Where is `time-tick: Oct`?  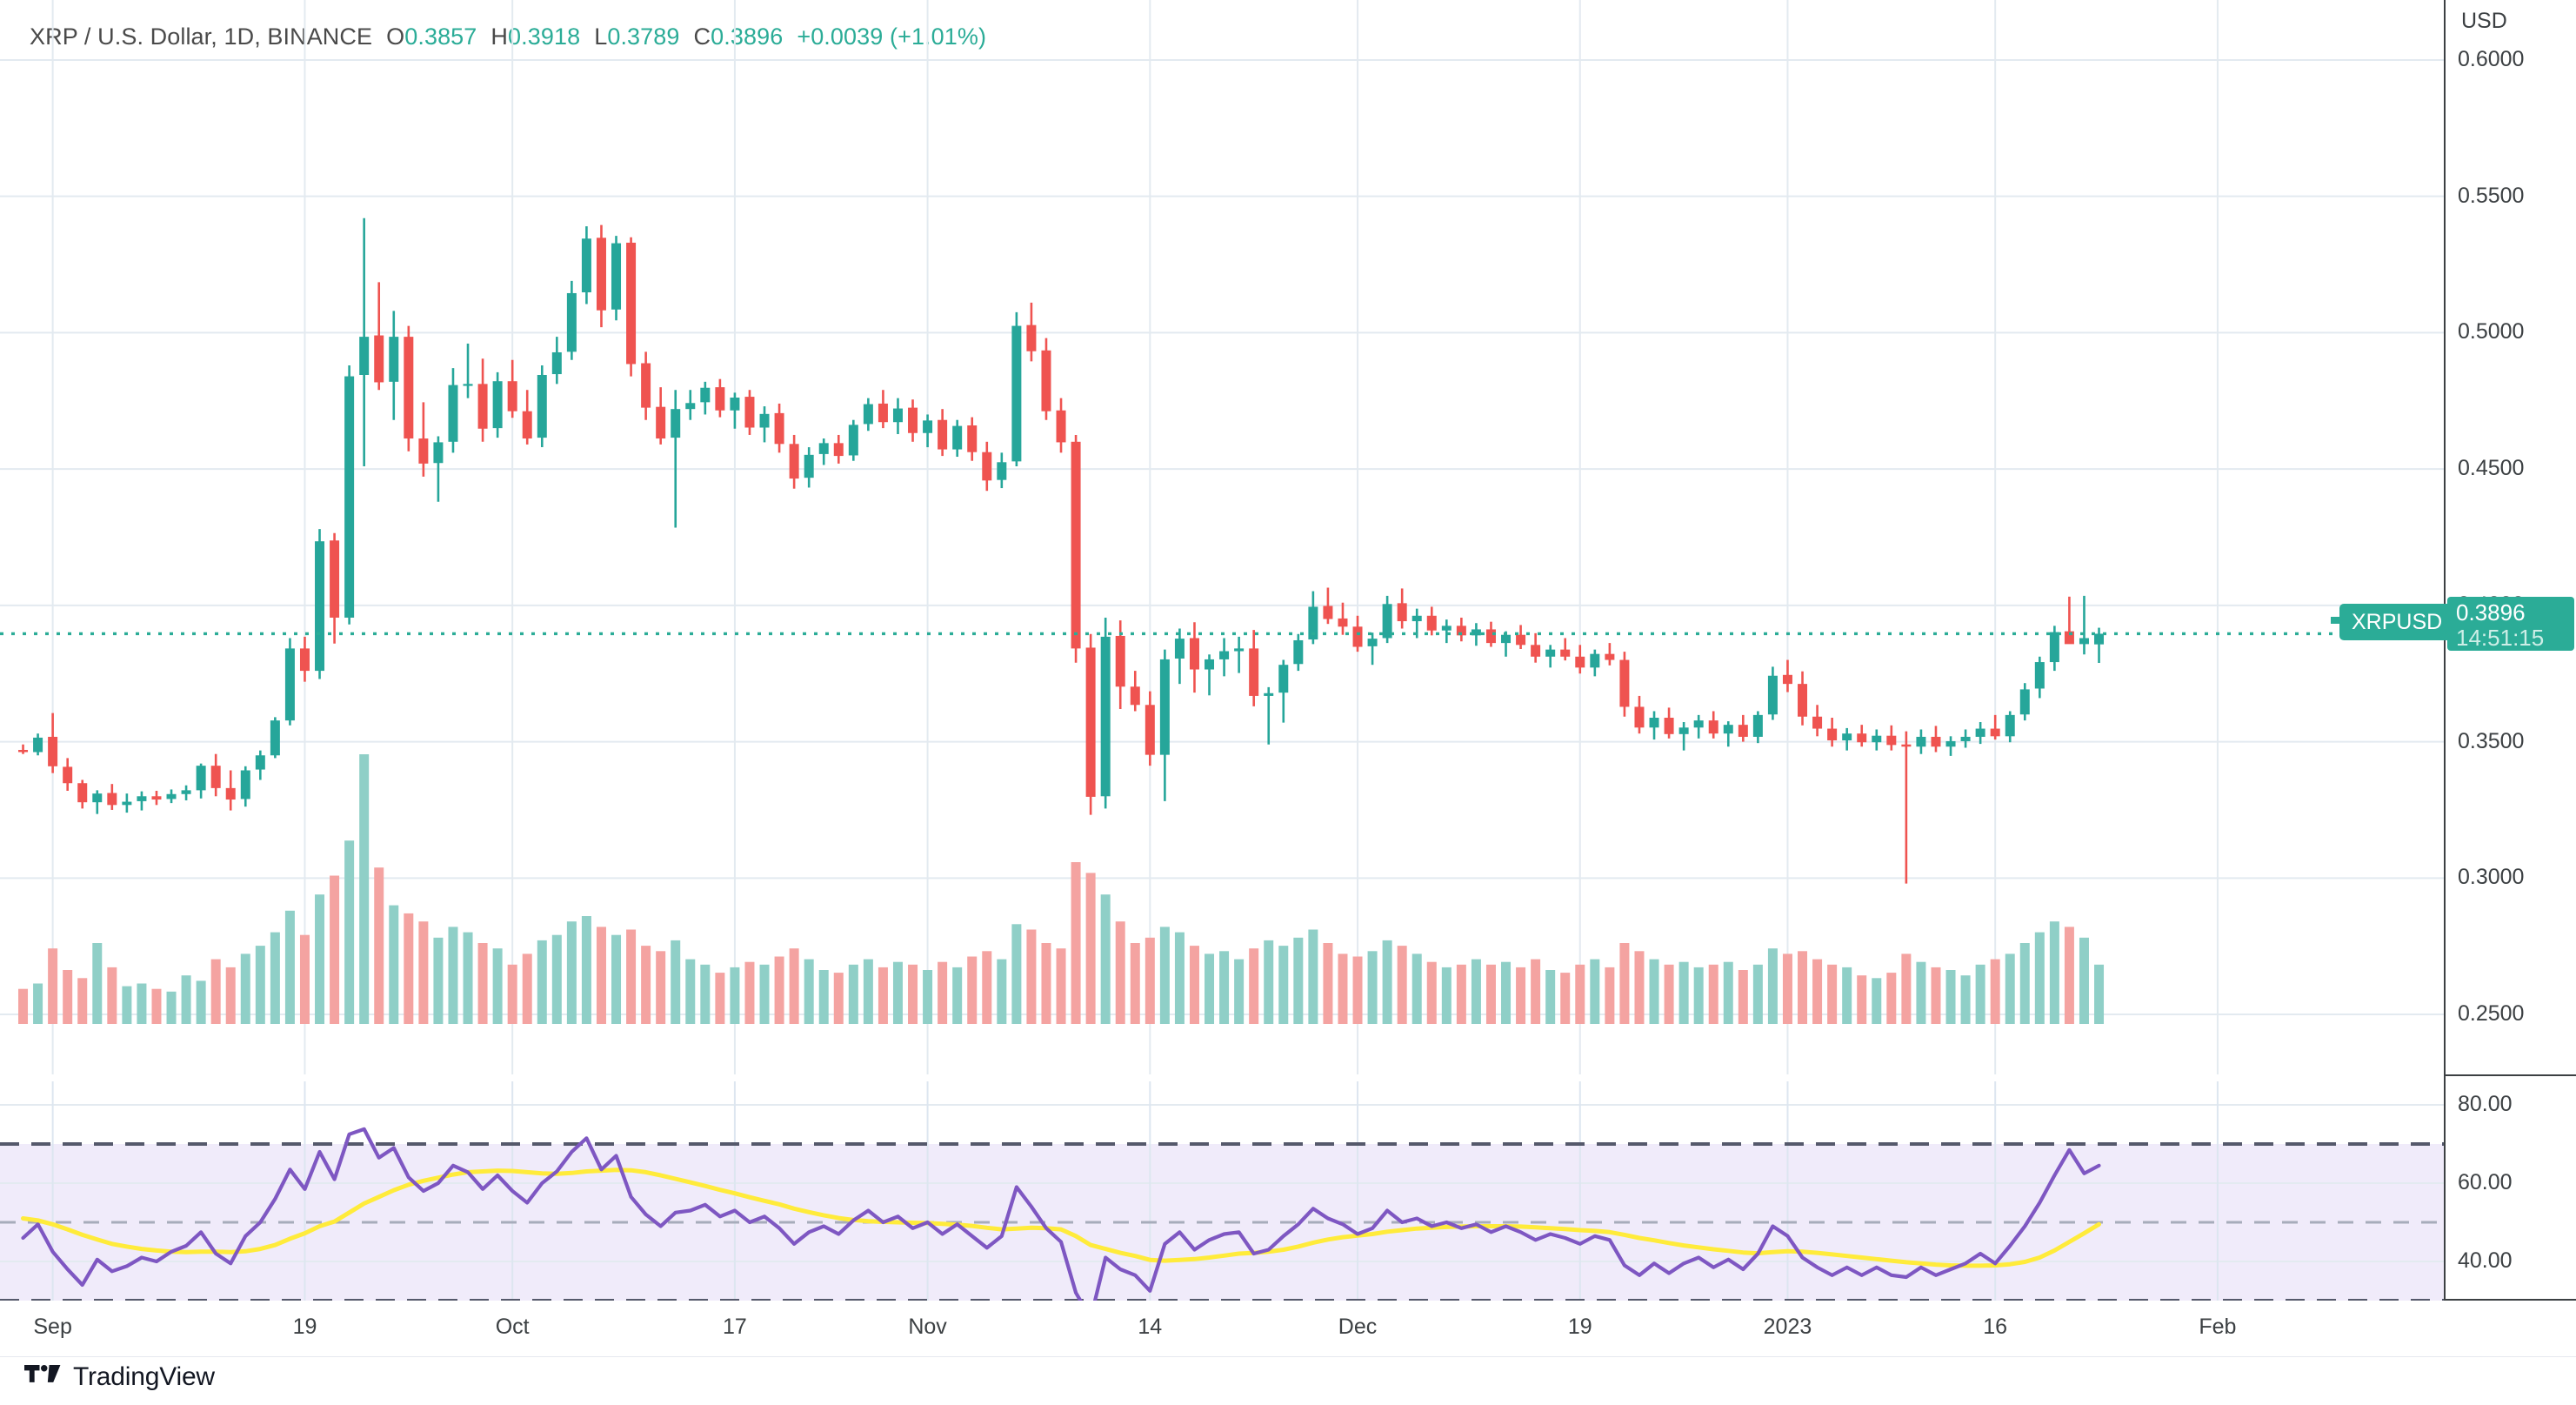
time-tick: Oct is located at coordinates (512, 1327).